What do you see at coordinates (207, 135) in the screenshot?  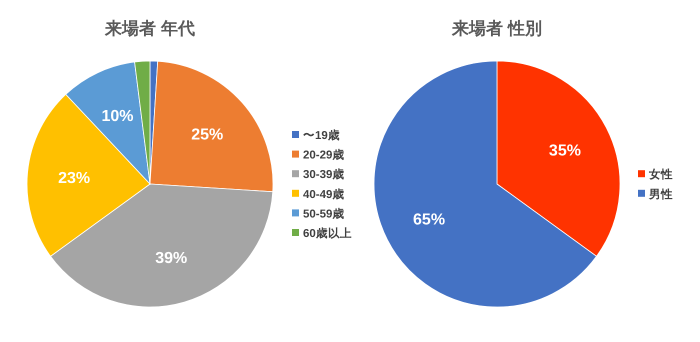 I see `data-label: 25%` at bounding box center [207, 135].